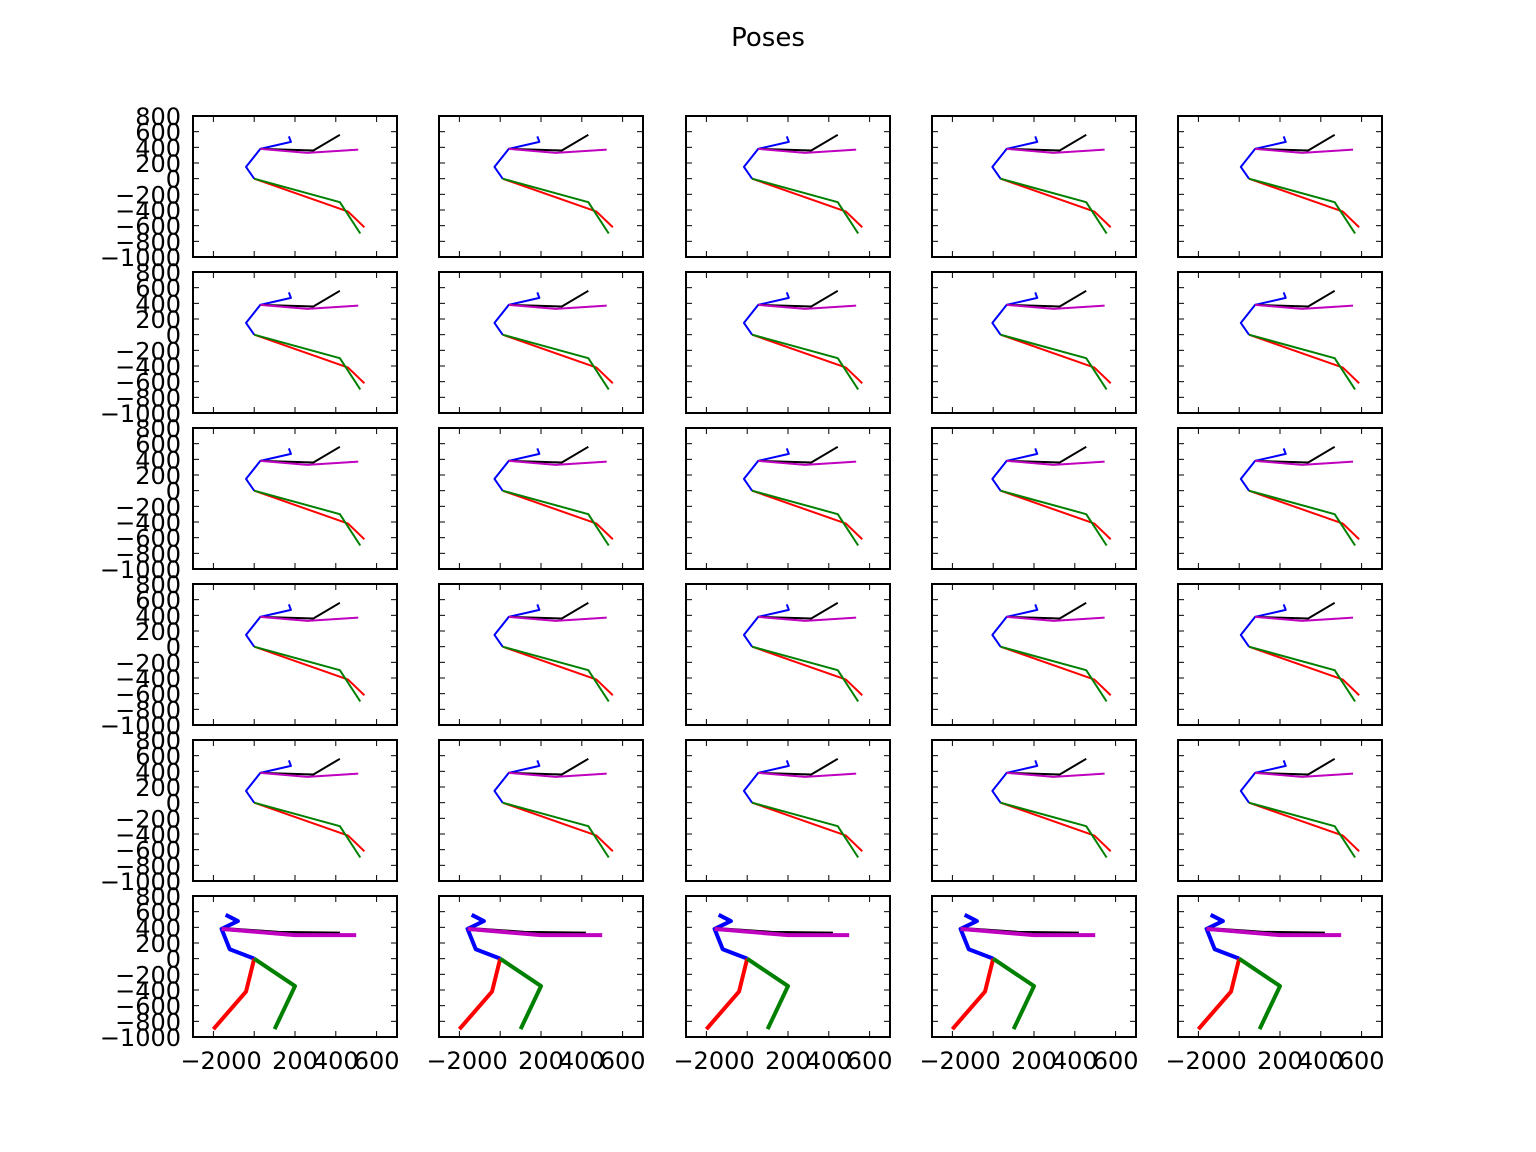 This screenshot has width=1536, height=1152. Describe the element at coordinates (706, 1061) in the screenshot. I see `x-tick-label: −200` at that location.